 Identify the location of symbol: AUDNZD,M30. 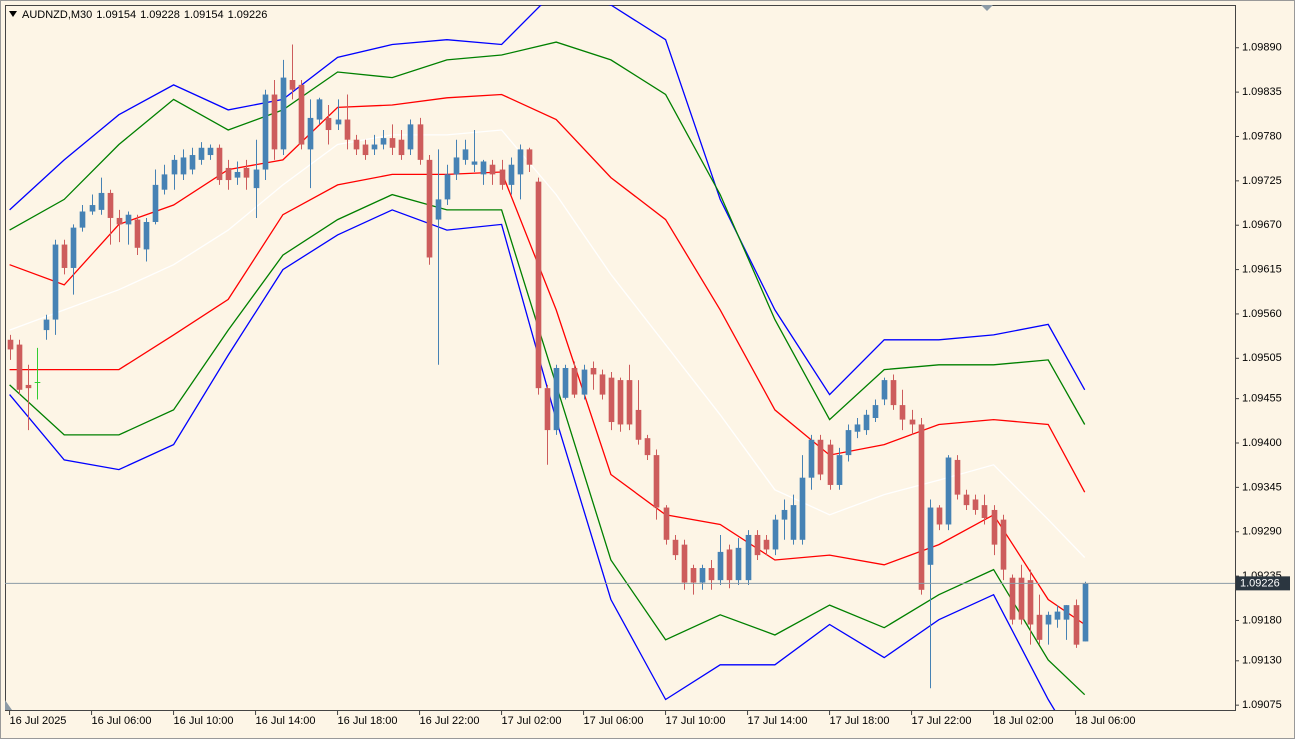
(57, 15).